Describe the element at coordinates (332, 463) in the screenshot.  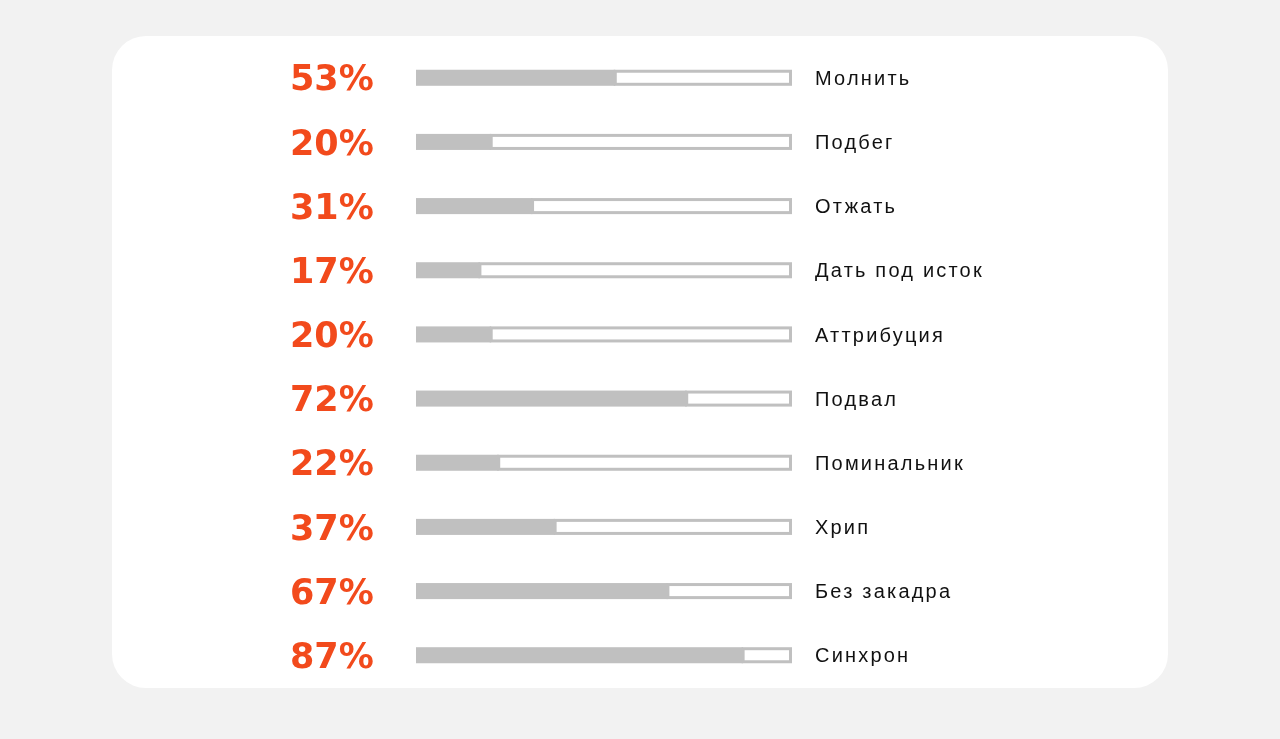
I see `data-label: 22%` at that location.